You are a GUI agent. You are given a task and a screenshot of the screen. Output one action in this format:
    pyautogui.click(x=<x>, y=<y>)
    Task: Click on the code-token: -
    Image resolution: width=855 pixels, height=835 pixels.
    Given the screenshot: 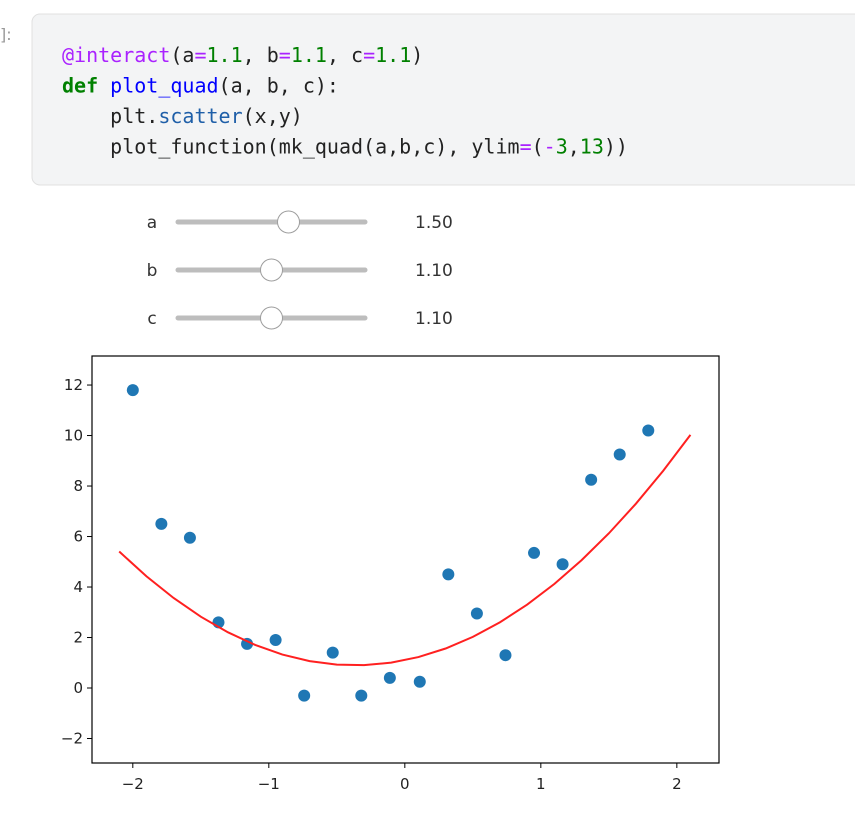 What is the action you would take?
    pyautogui.click(x=550, y=147)
    